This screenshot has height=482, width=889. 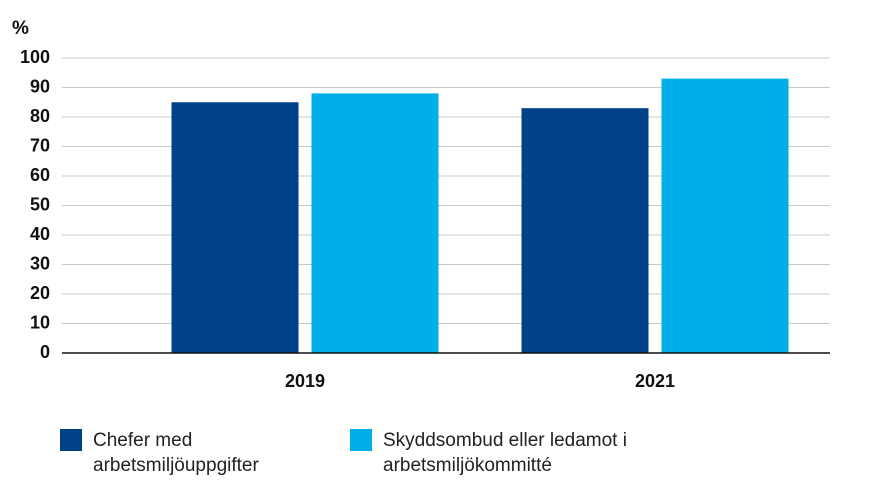 What do you see at coordinates (40, 86) in the screenshot?
I see `y-tick-label: 90` at bounding box center [40, 86].